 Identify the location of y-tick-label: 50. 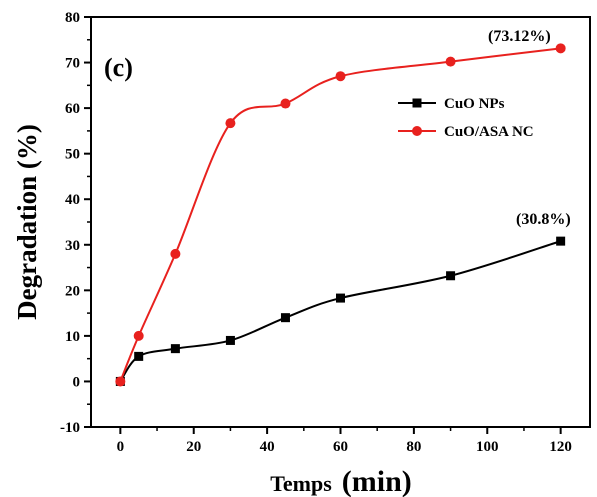
(72, 155).